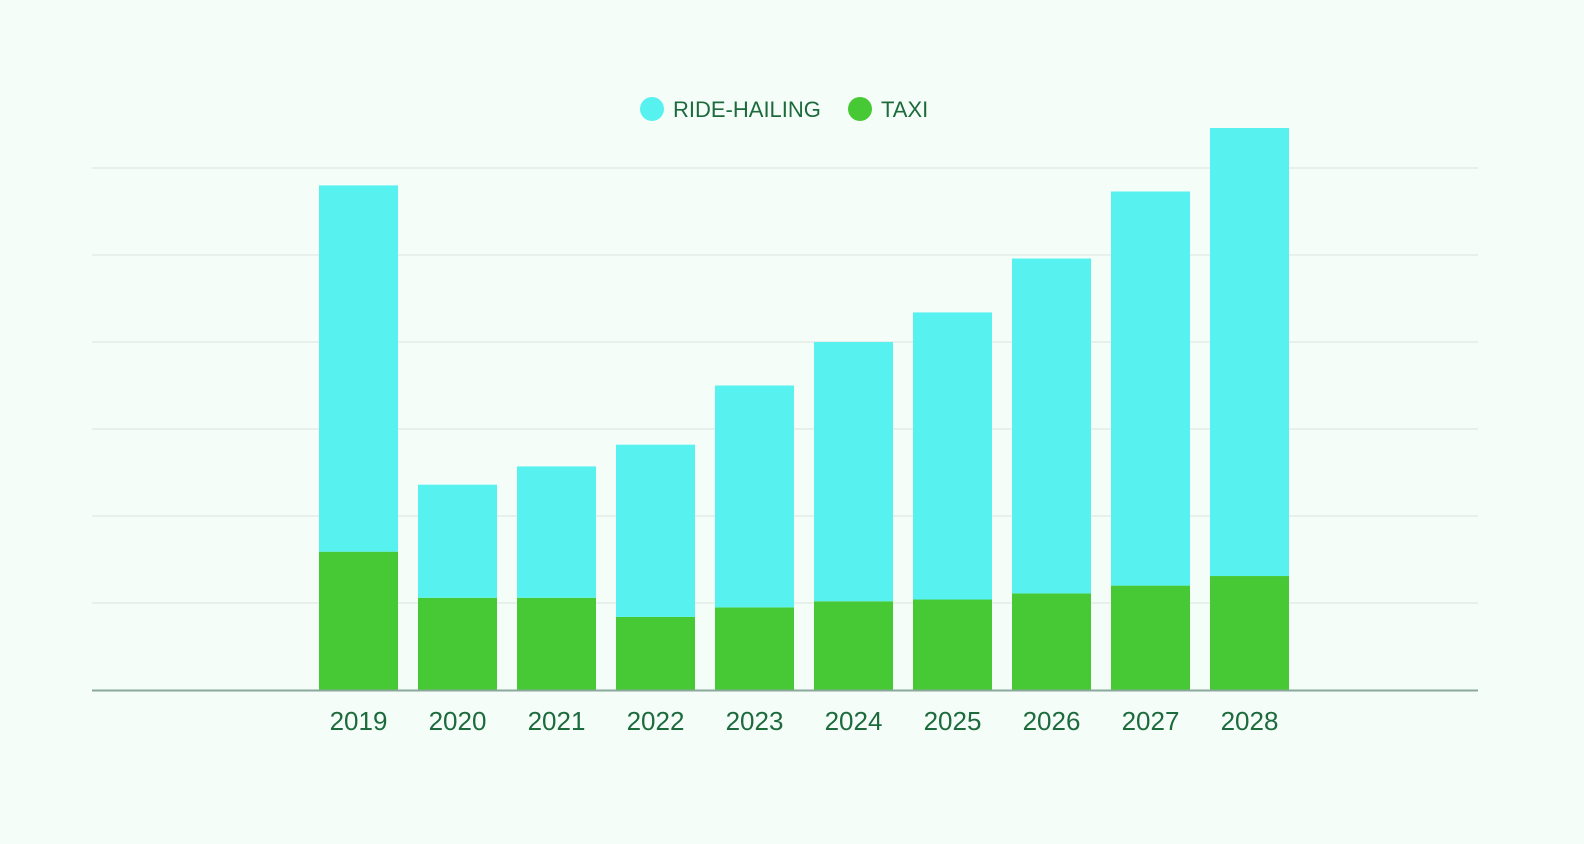 The width and height of the screenshot is (1584, 844). What do you see at coordinates (754, 496) in the screenshot?
I see `bar-ride-hailing-2023` at bounding box center [754, 496].